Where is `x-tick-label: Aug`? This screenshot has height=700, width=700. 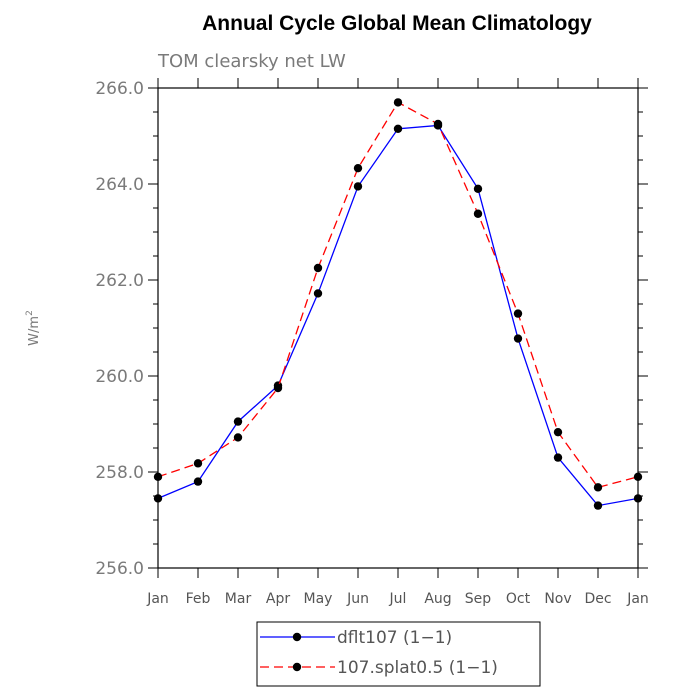 x-tick-label: Aug is located at coordinates (437, 599).